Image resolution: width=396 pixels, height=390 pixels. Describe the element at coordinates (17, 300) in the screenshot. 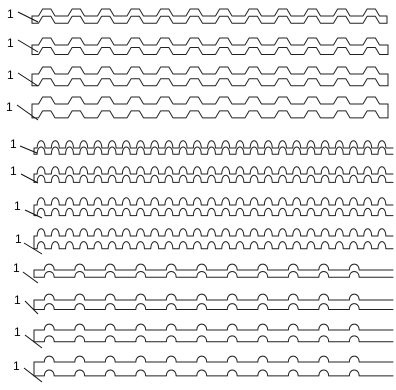

I see `profile-10-reference-numeral: 1` at that location.